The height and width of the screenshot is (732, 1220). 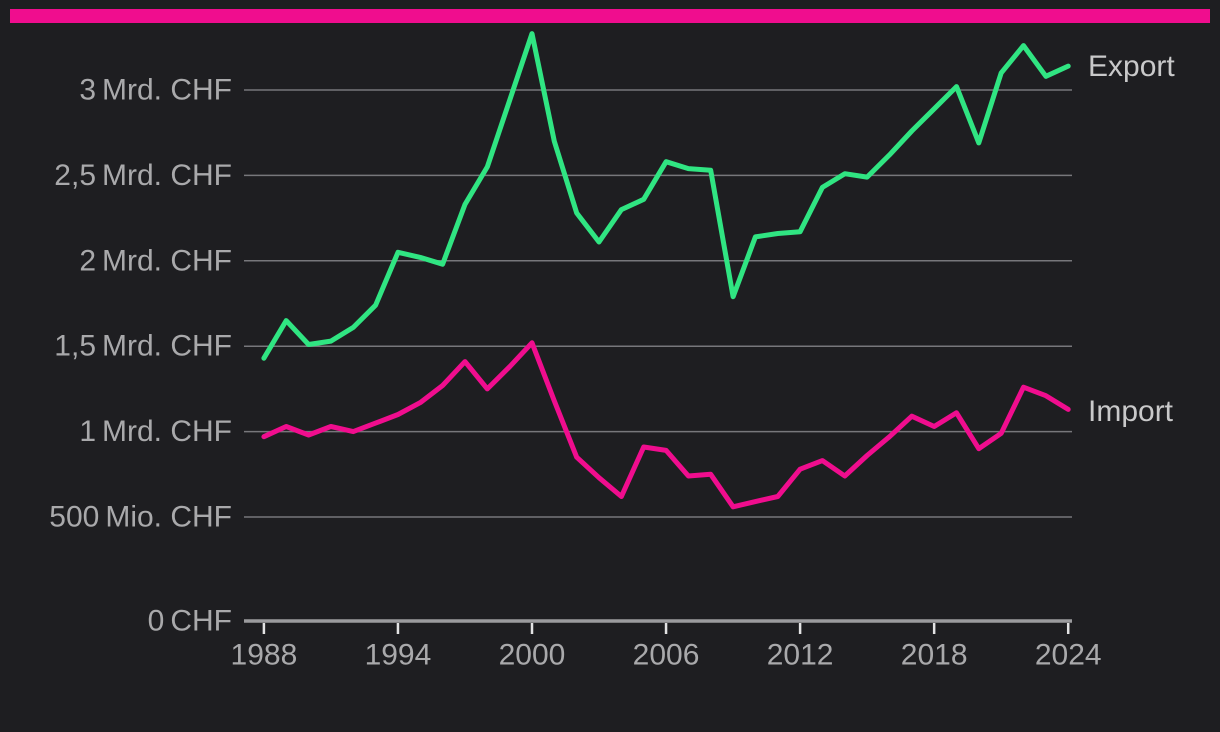 I want to click on top-accent-bar, so click(x=610, y=16).